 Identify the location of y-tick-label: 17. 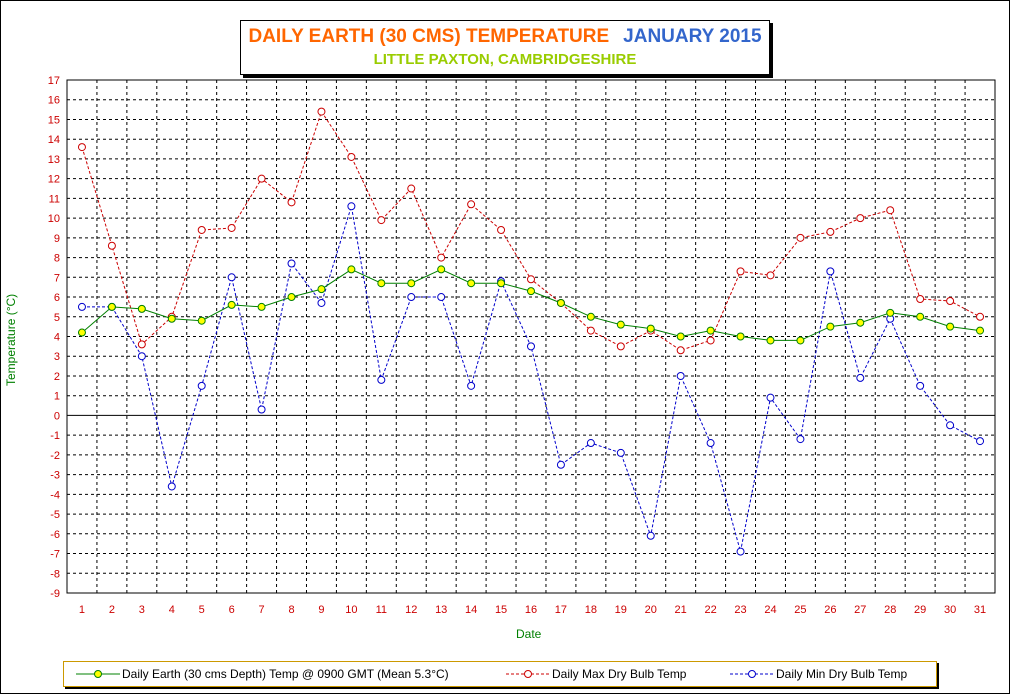
(54, 81).